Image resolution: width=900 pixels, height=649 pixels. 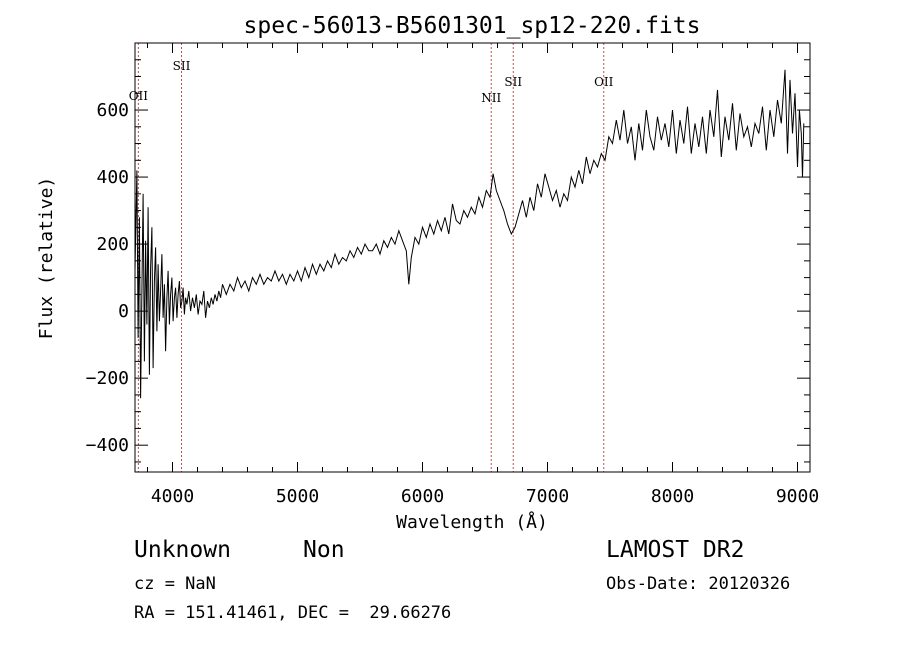 What do you see at coordinates (698, 584) in the screenshot?
I see `obs-date: Obs-Date: 20120326` at bounding box center [698, 584].